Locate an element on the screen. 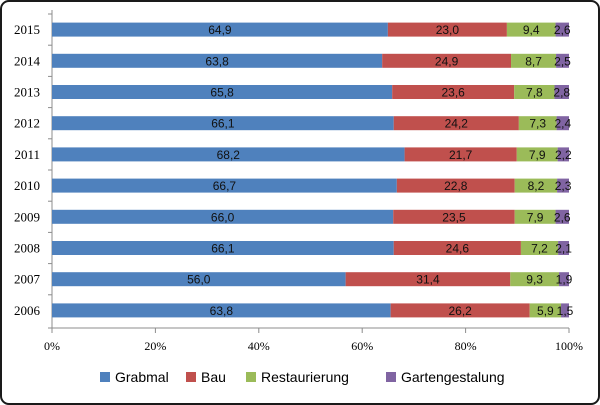 The image size is (600, 405). category-label: 2013 is located at coordinates (27, 92).